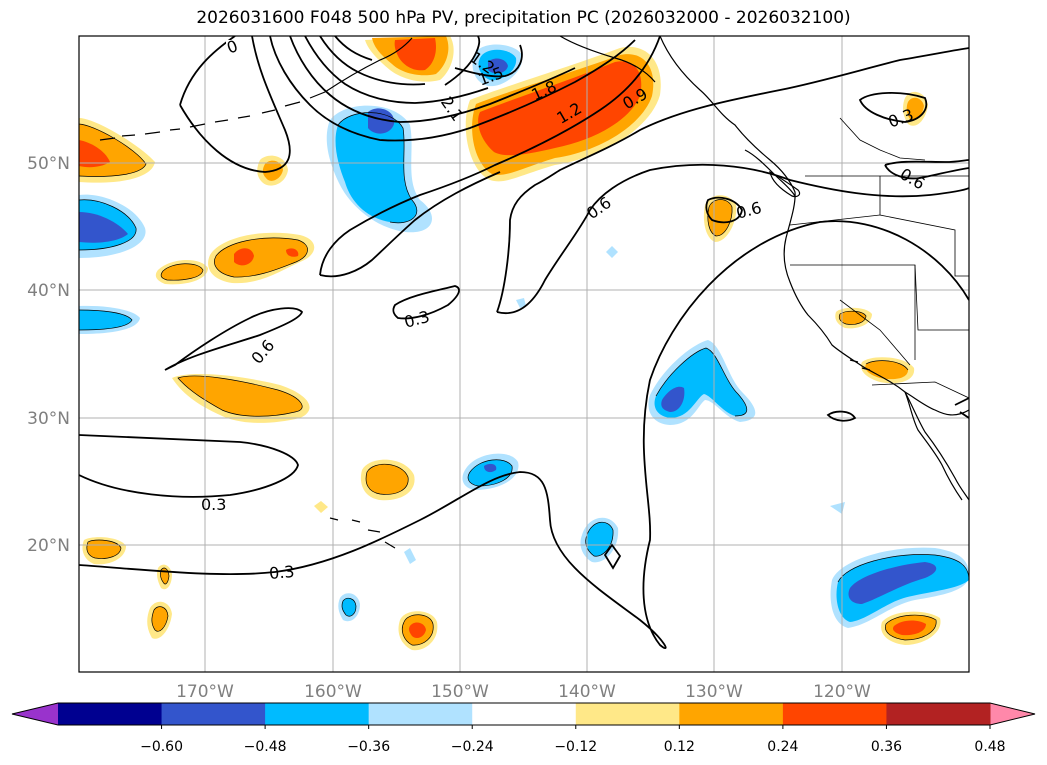 The image size is (1047, 765). What do you see at coordinates (842, 692) in the screenshot?
I see `lon-label-120w: 120°W` at bounding box center [842, 692].